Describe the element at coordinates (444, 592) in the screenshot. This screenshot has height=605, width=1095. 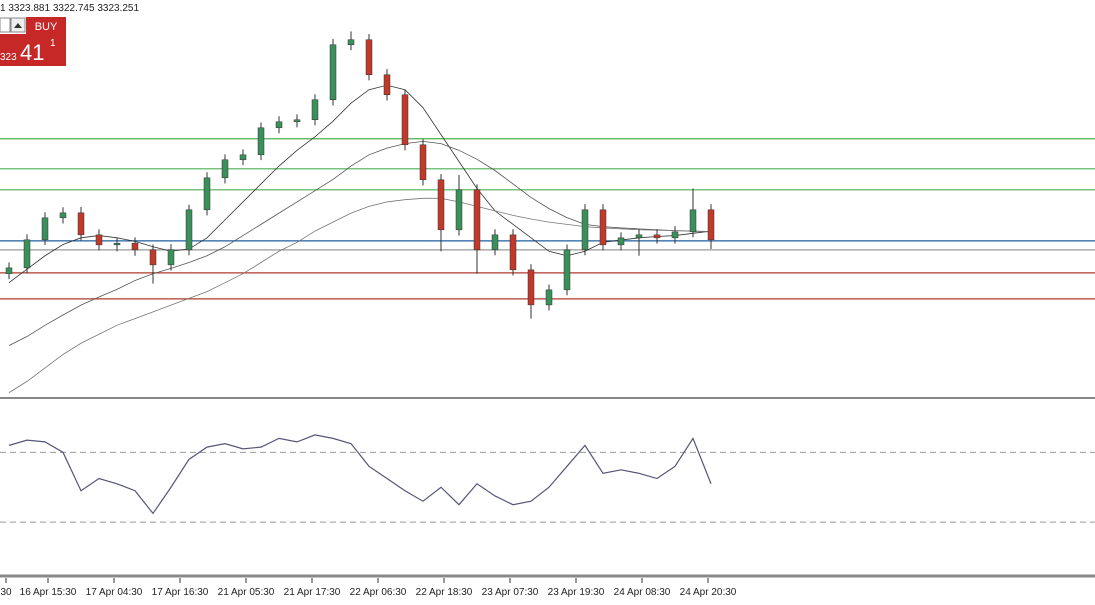
I see `x-tick-label: 22 Apr 18:30` at that location.